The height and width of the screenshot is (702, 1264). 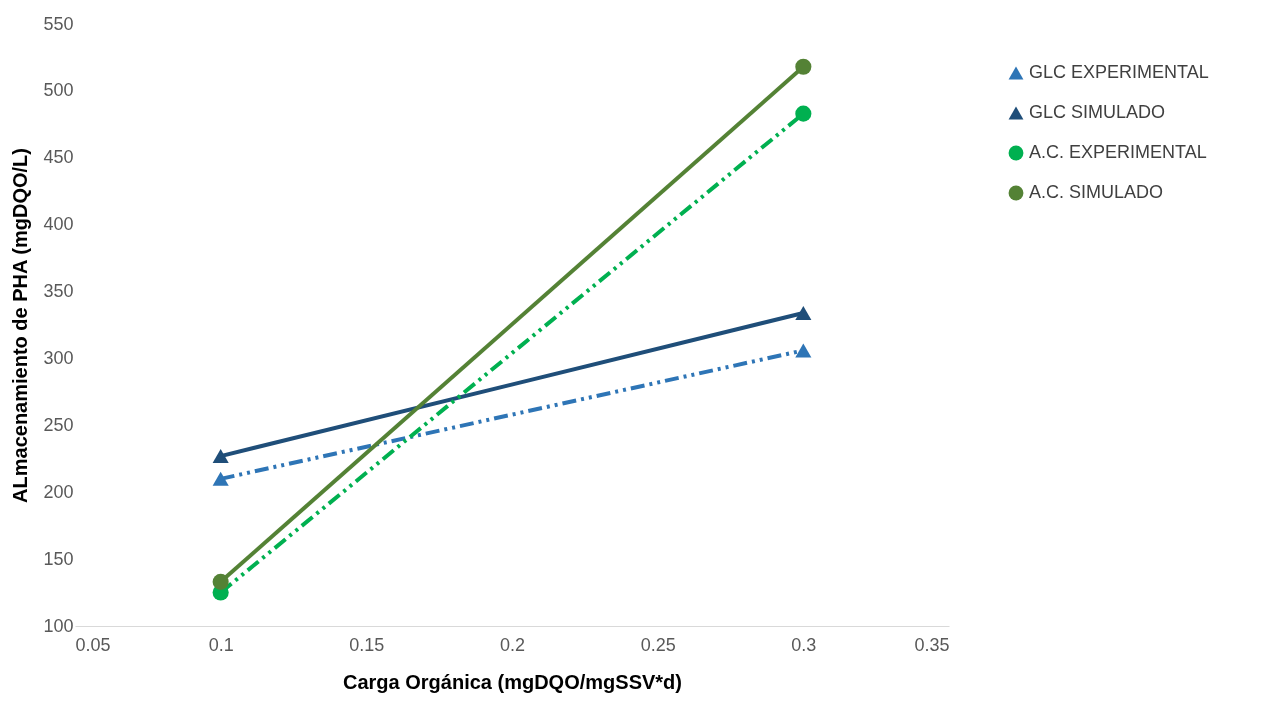 I want to click on y-tick-label: 450, so click(x=58, y=157).